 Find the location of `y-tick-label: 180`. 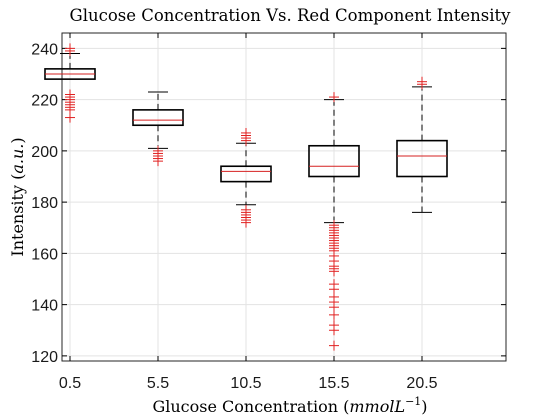

y-tick-label: 180 is located at coordinates (44, 203).